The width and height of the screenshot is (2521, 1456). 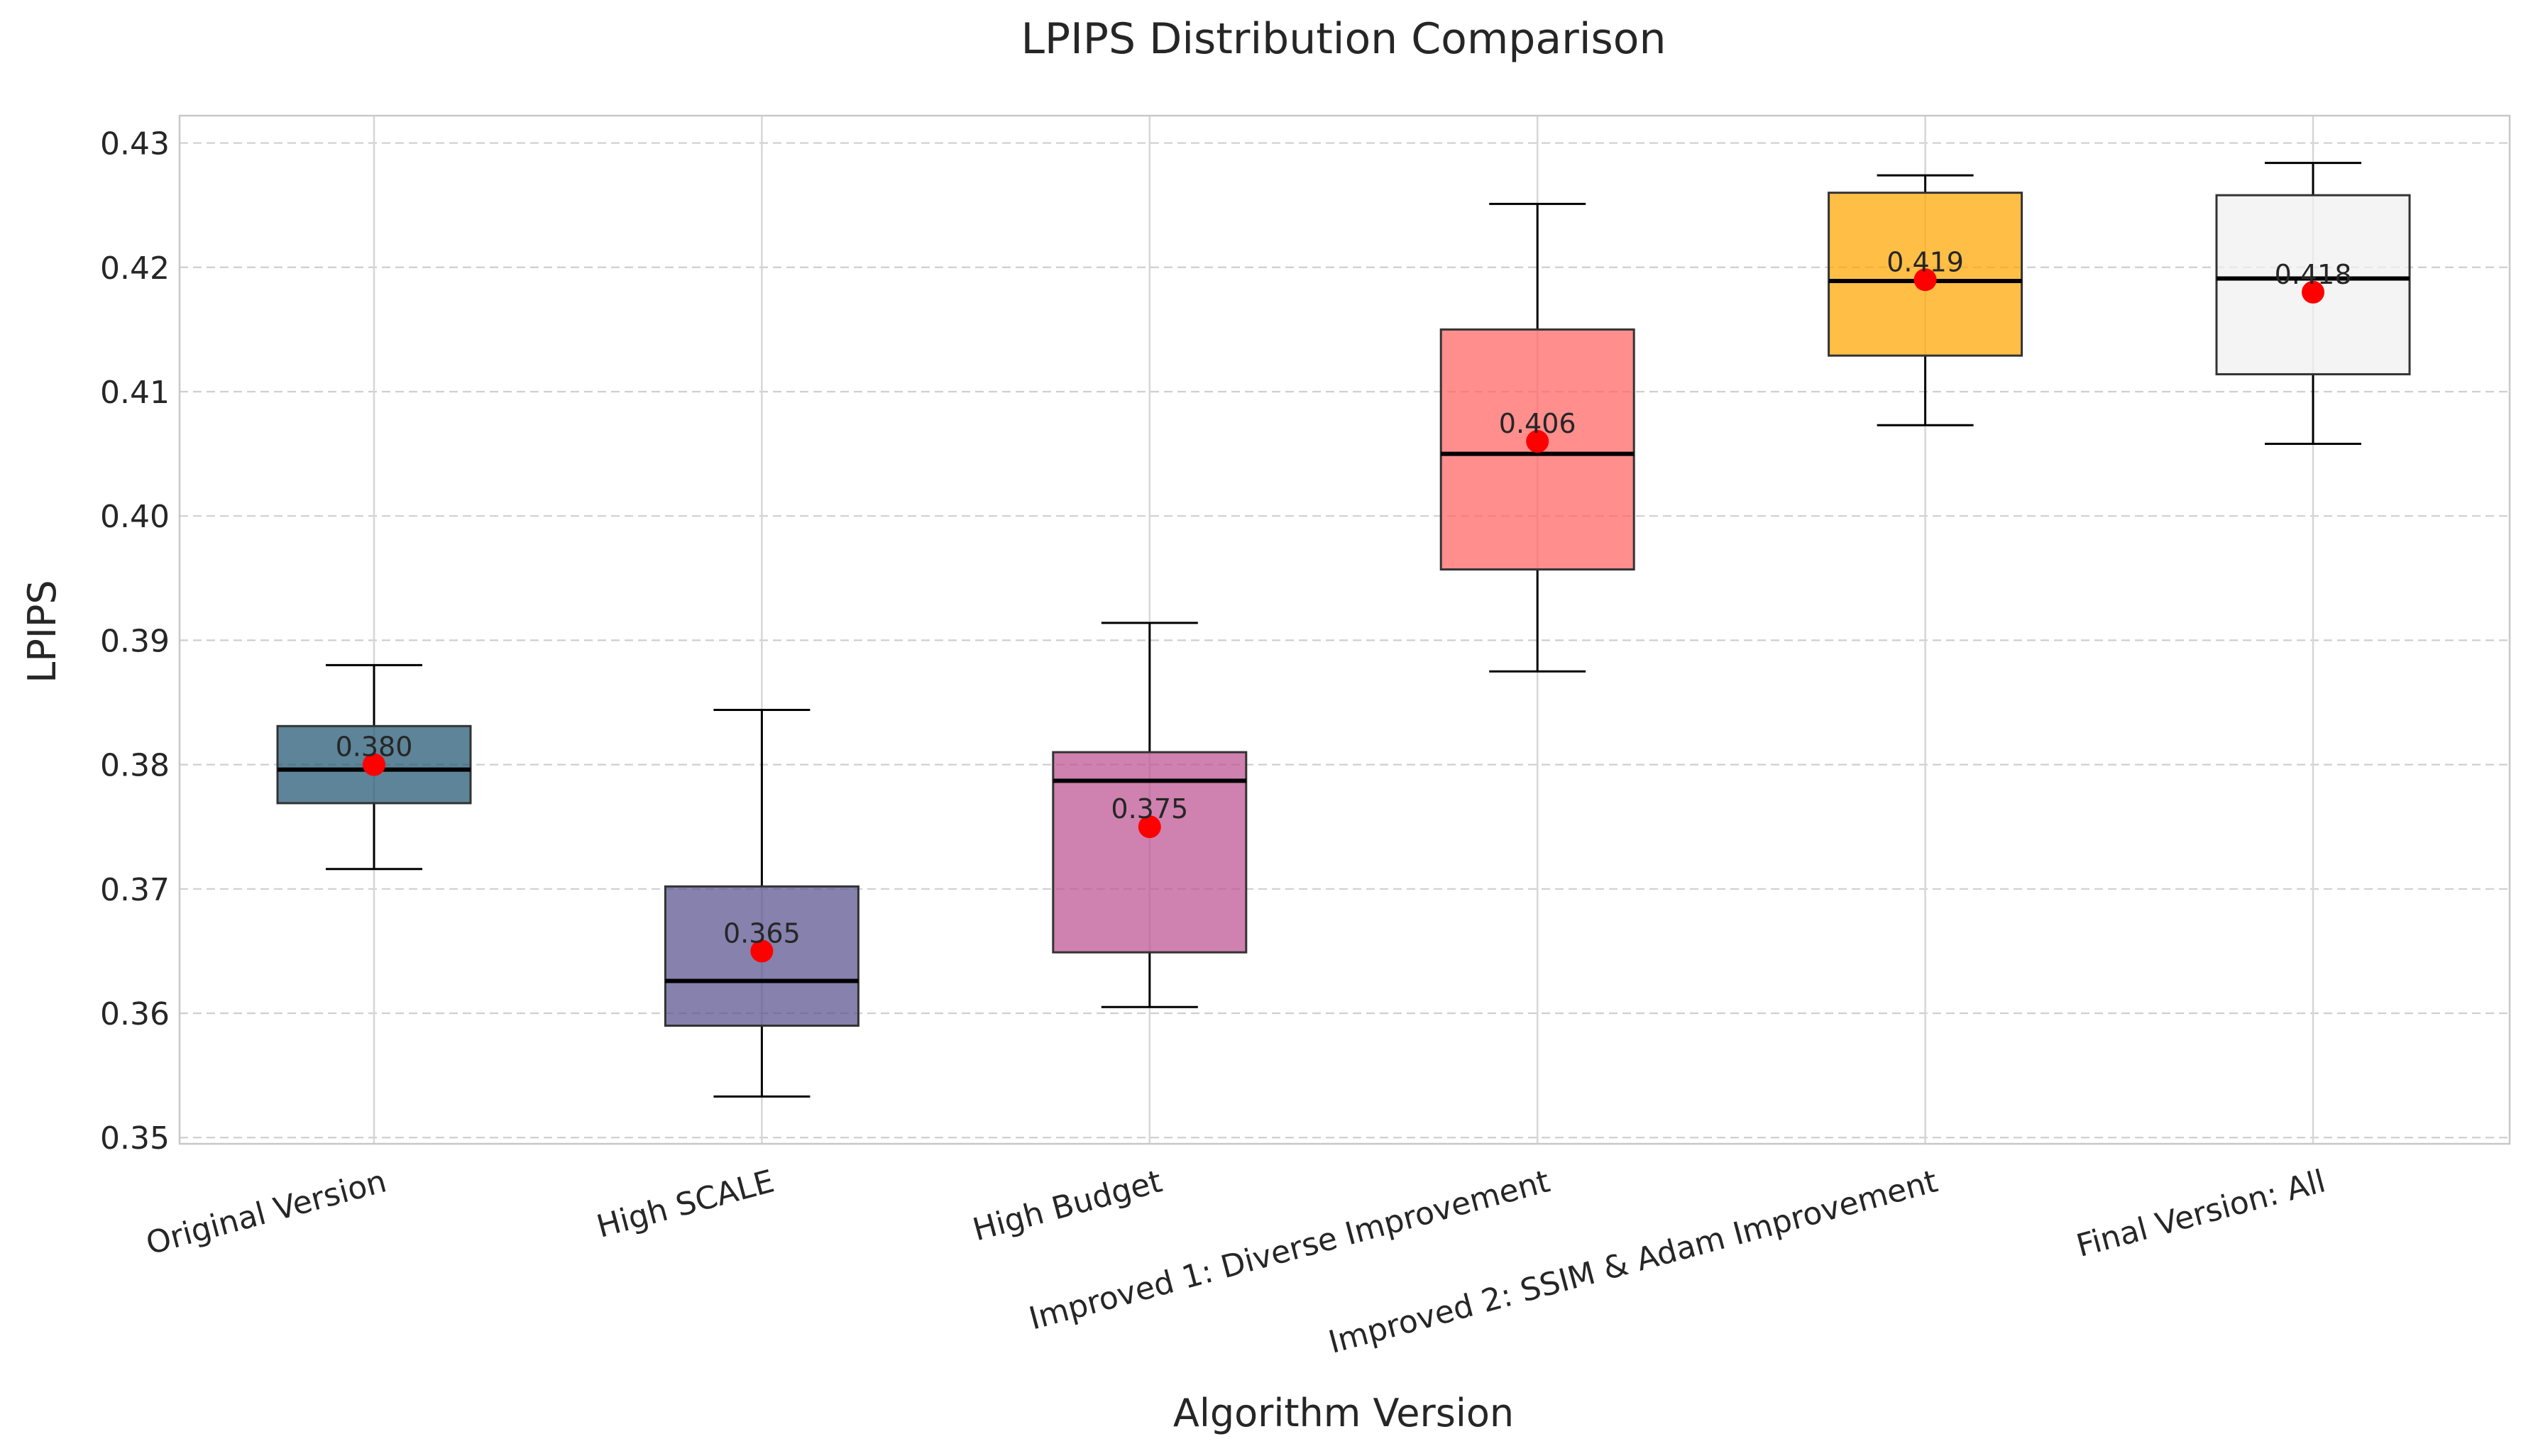 I want to click on y-tick-label: 0.35, so click(x=135, y=1138).